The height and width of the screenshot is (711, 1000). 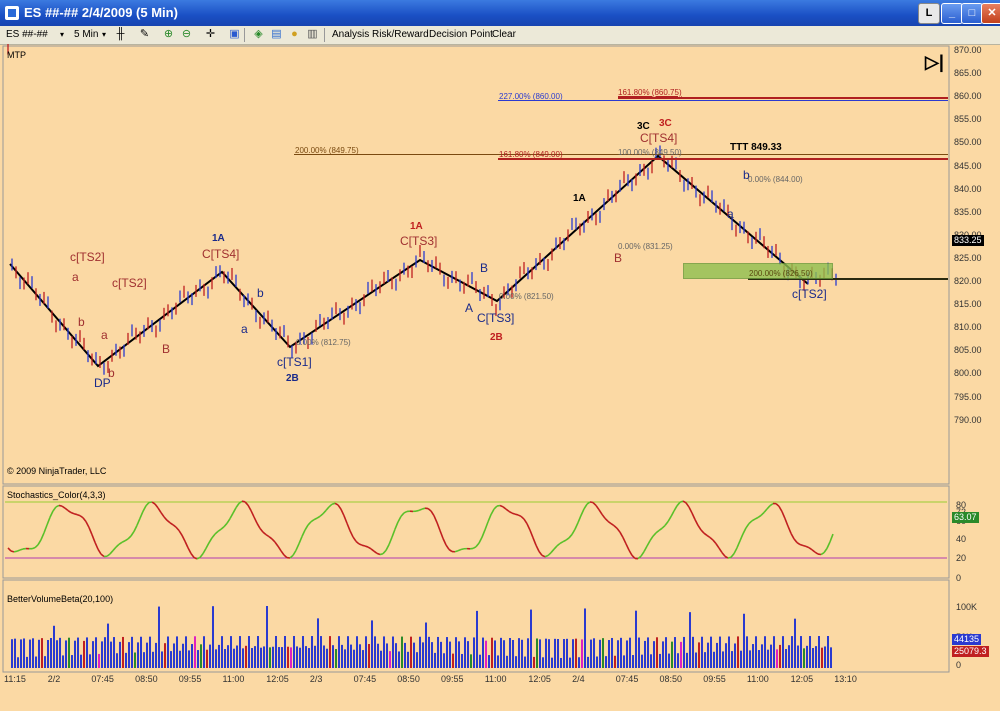 I want to click on link-button: L, so click(x=929, y=13).